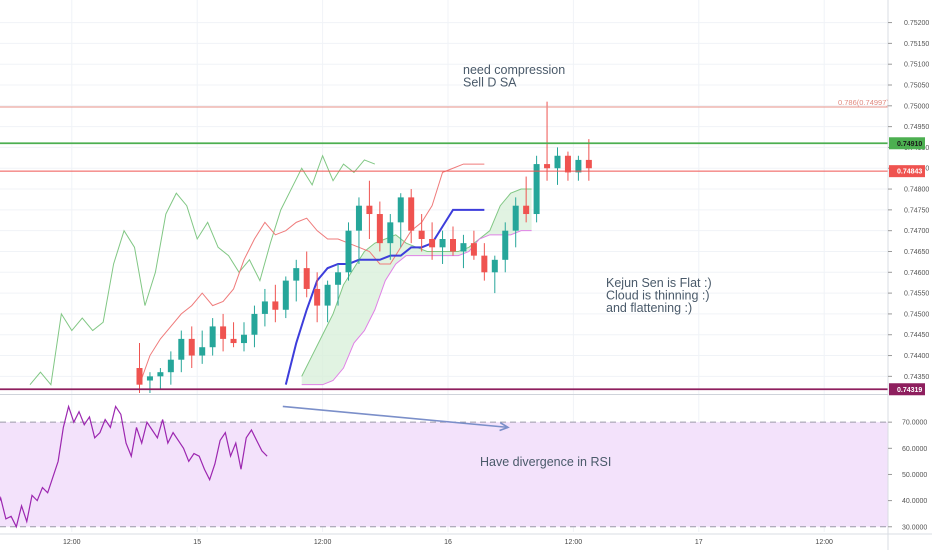  I want to click on price-tick-label: 0.74700, so click(916, 231).